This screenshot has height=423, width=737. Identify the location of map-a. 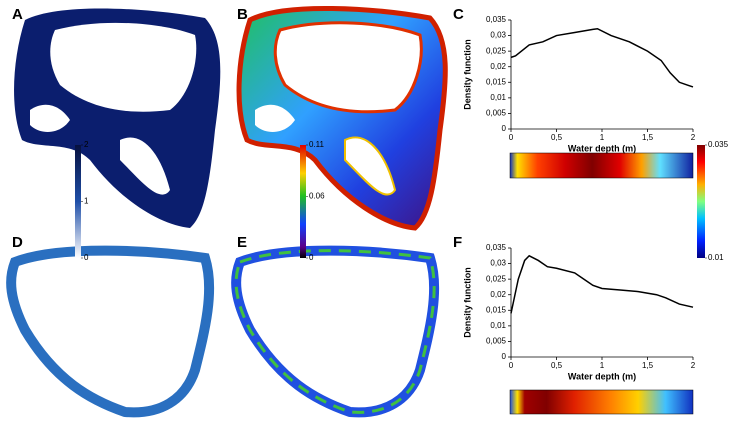
(117, 118).